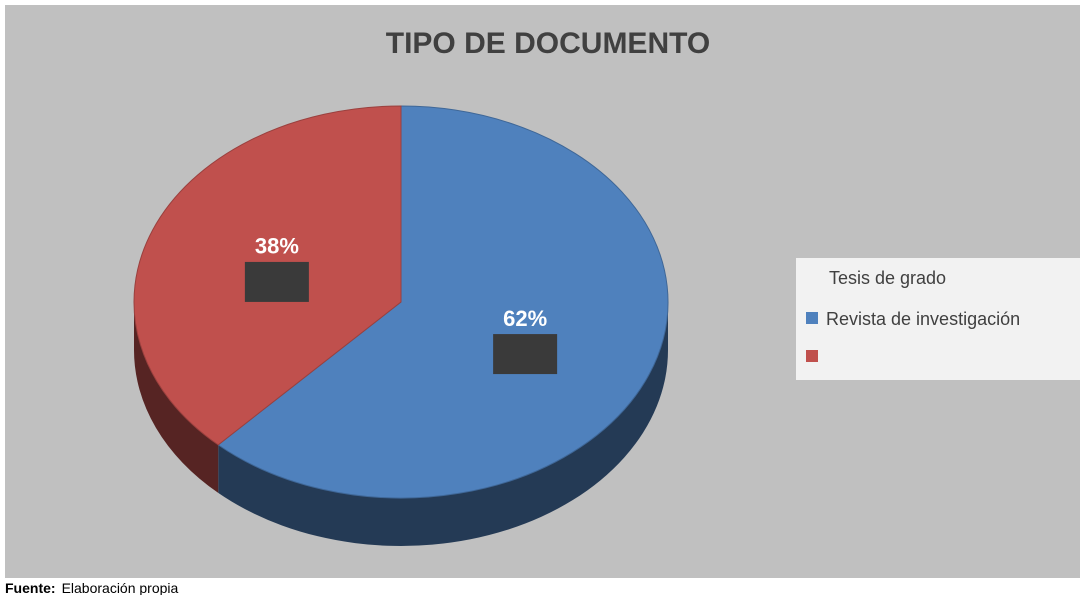 This screenshot has width=1085, height=595. I want to click on source: Fuente: Elaboración propia, so click(92, 587).